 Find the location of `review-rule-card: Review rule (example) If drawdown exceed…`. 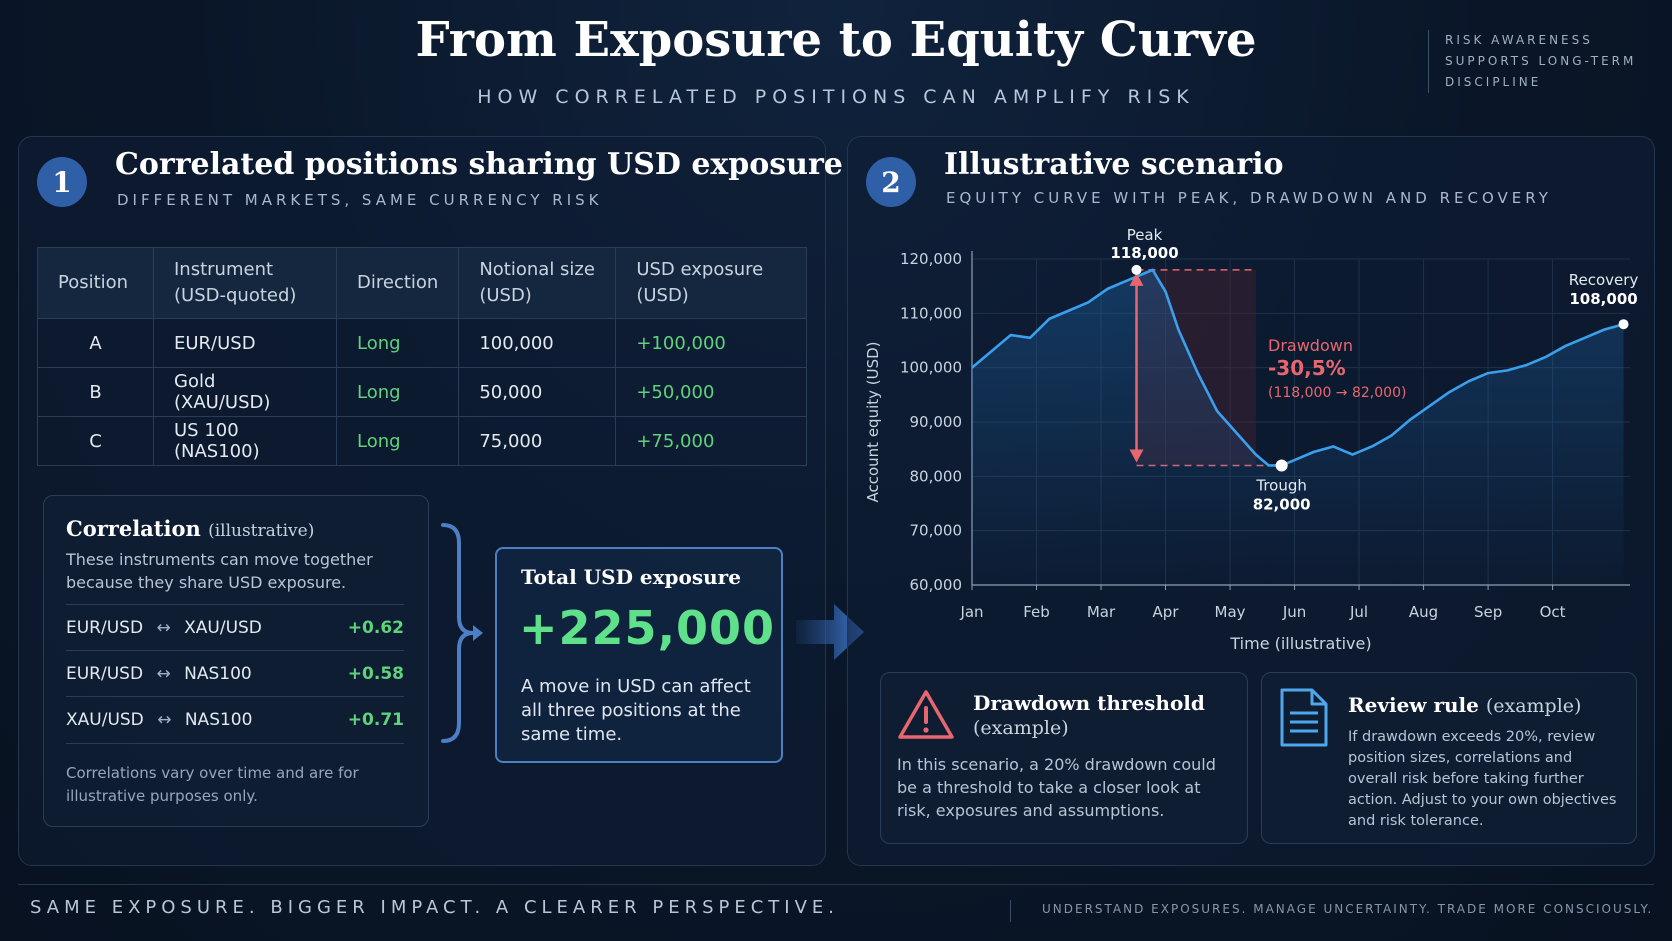

review-rule-card: Review rule (example) If drawdown exceed… is located at coordinates (1449, 758).